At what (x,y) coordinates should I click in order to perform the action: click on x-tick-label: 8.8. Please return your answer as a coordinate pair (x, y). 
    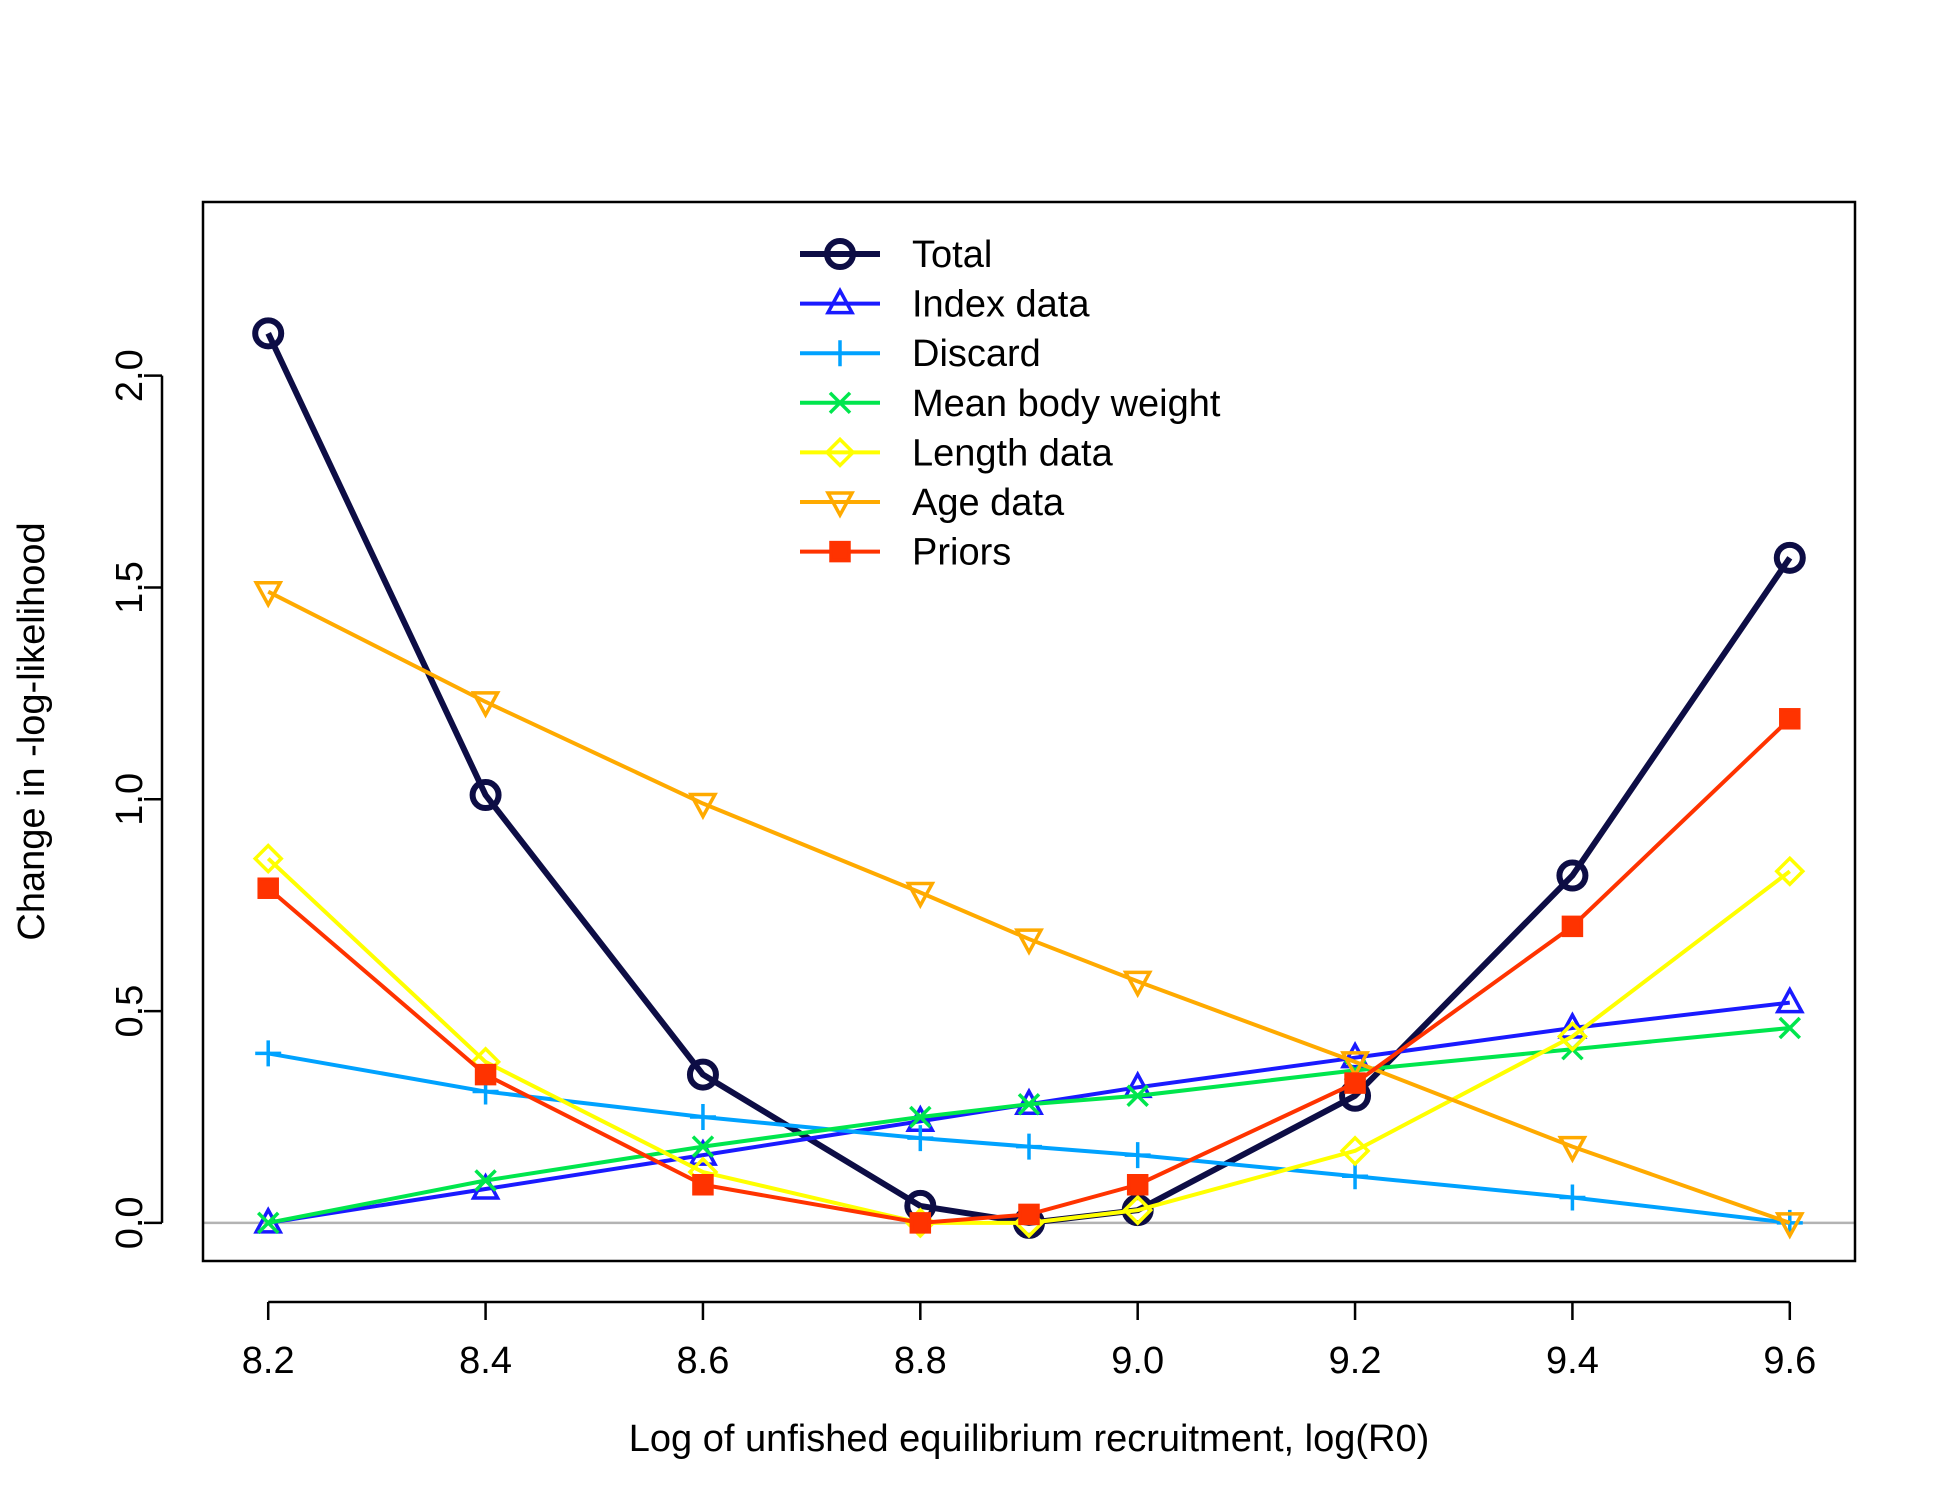
    Looking at the image, I should click on (920, 1361).